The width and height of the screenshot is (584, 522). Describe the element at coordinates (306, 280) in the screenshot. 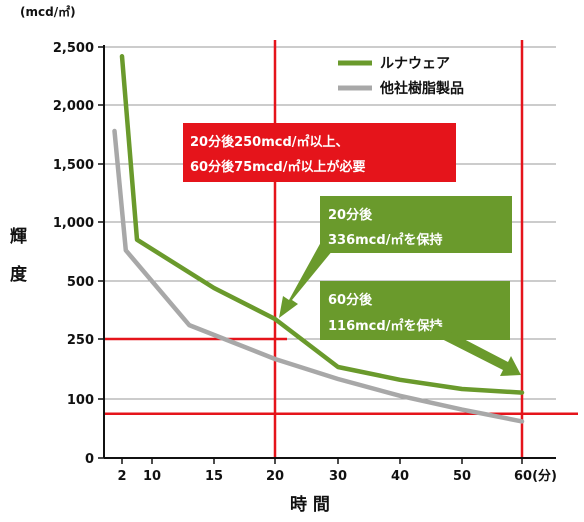

I see `note-20min-arrow` at that location.